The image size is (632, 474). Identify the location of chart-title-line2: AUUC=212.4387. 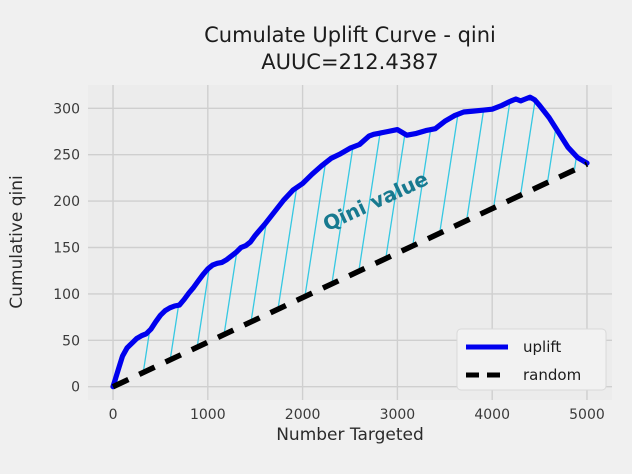
(350, 62).